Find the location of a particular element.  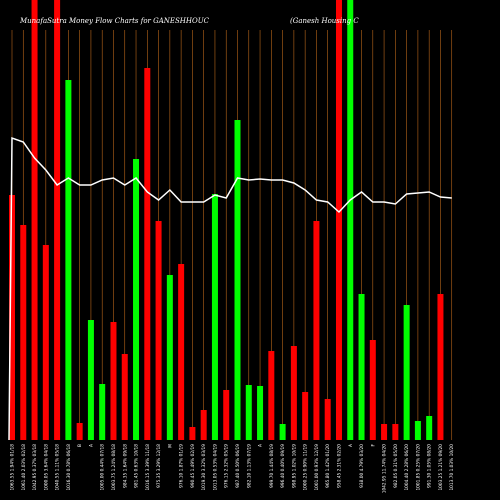

x-tick-label: 958.45 2.31% 02/20 is located at coordinates (339, 466).